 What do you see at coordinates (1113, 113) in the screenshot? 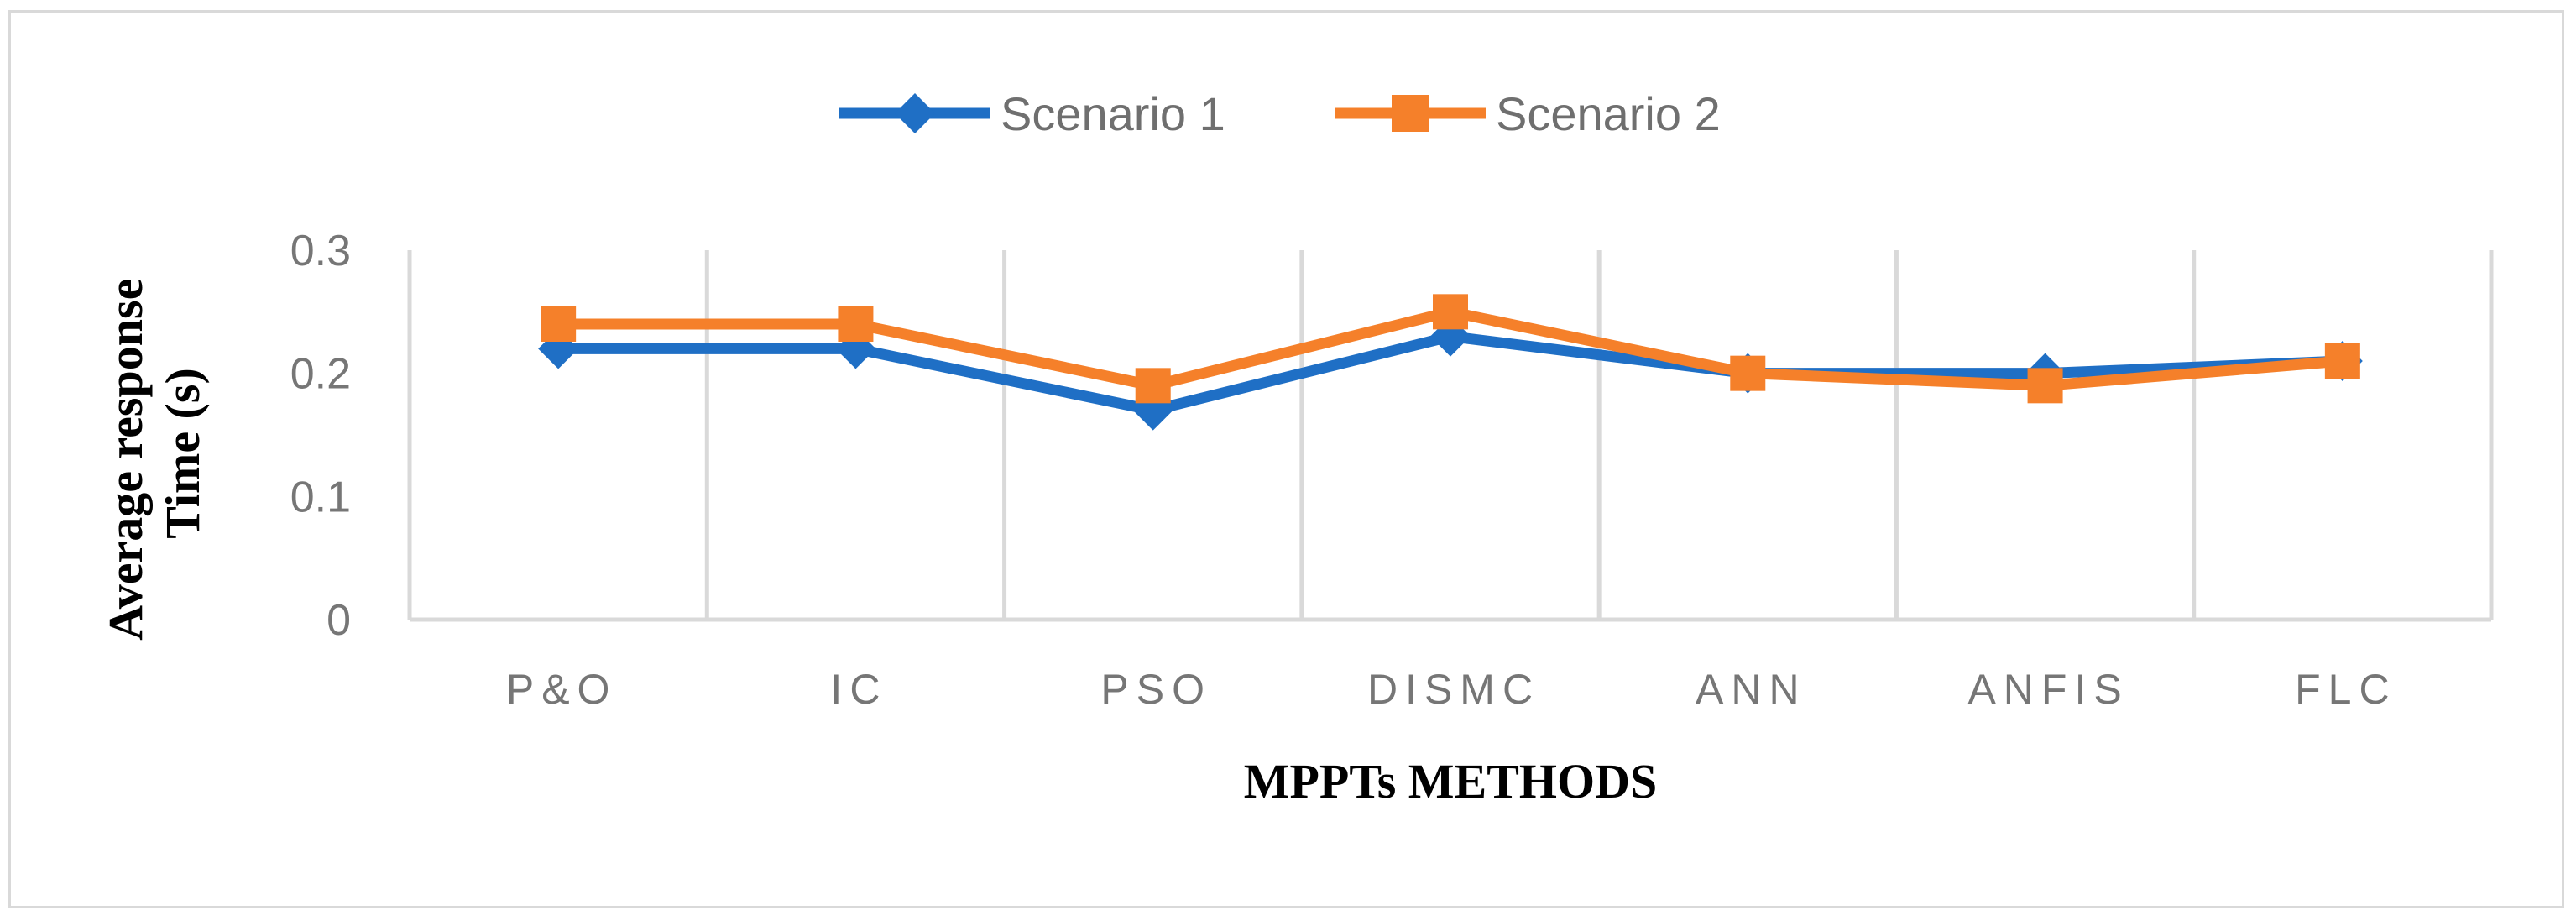
I see `legend-label: Scenario 1` at bounding box center [1113, 113].